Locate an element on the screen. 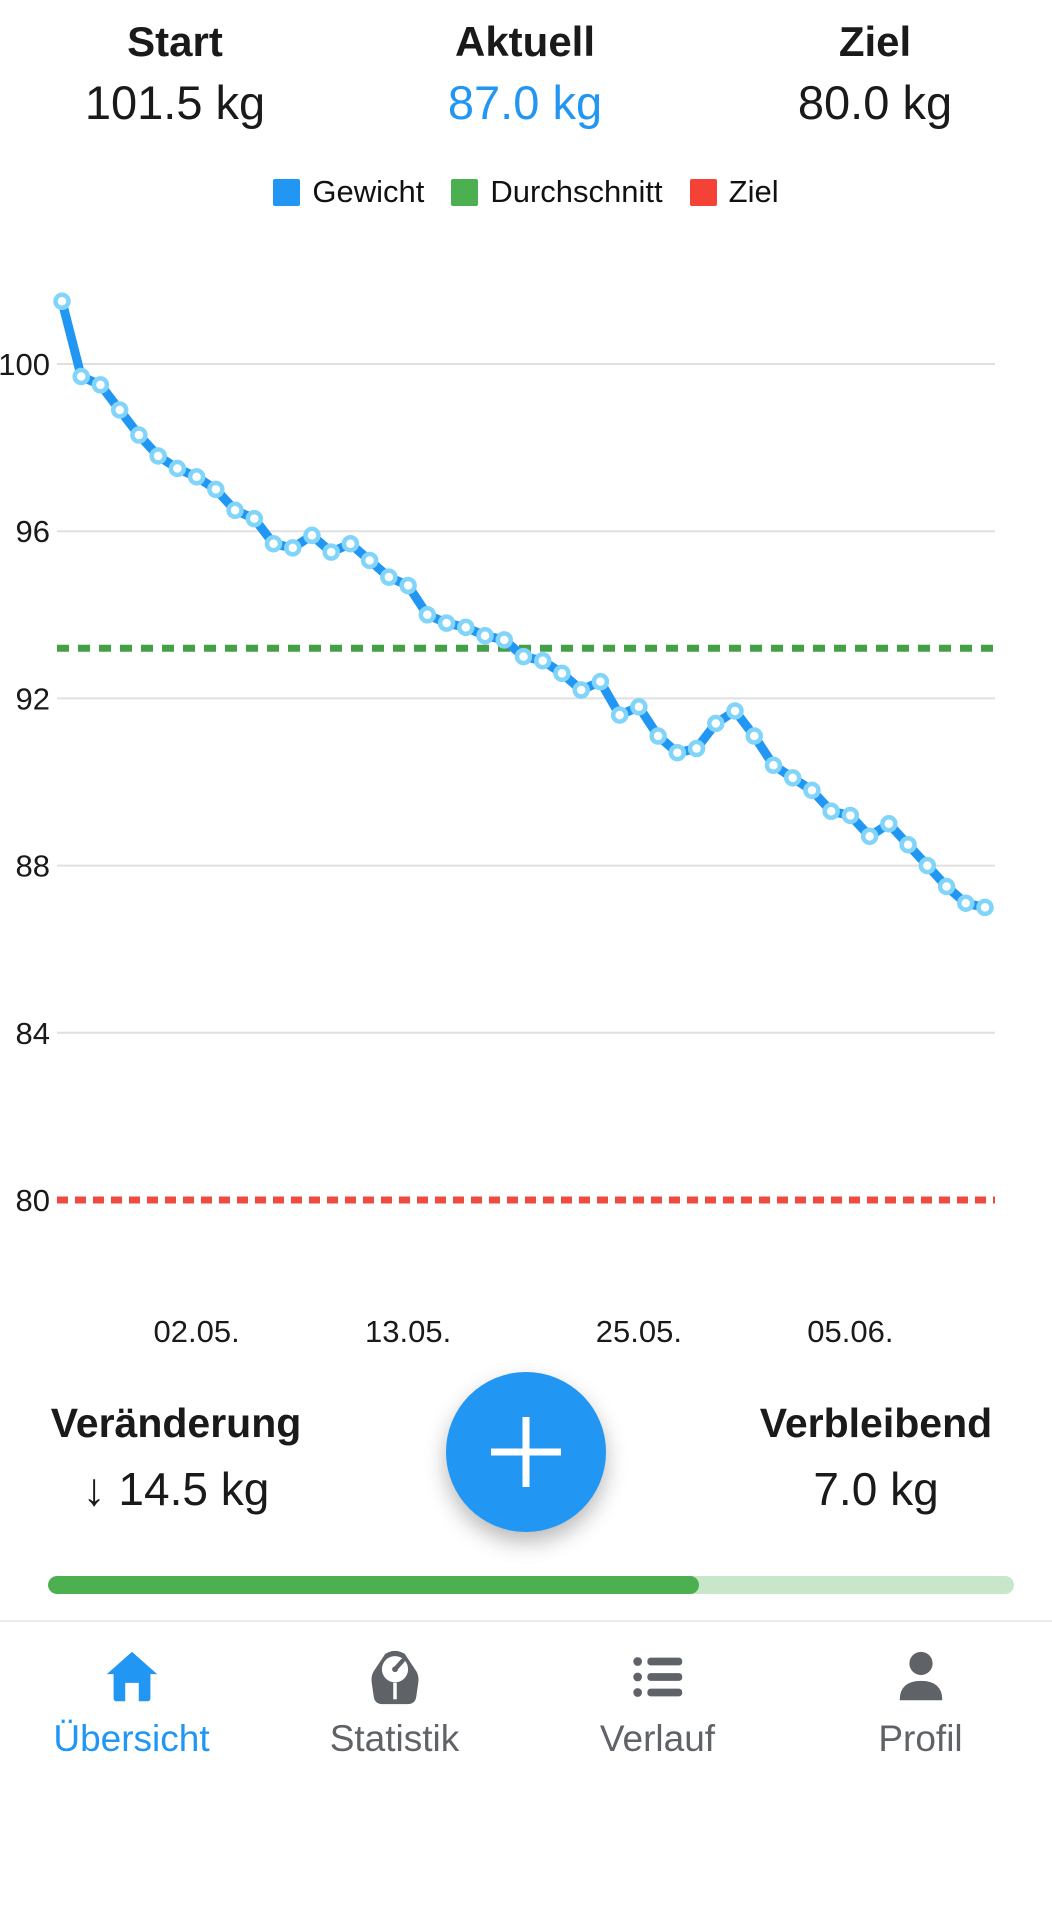 The image size is (1052, 1913). y-axis-tick-label: 88 is located at coordinates (33, 866).